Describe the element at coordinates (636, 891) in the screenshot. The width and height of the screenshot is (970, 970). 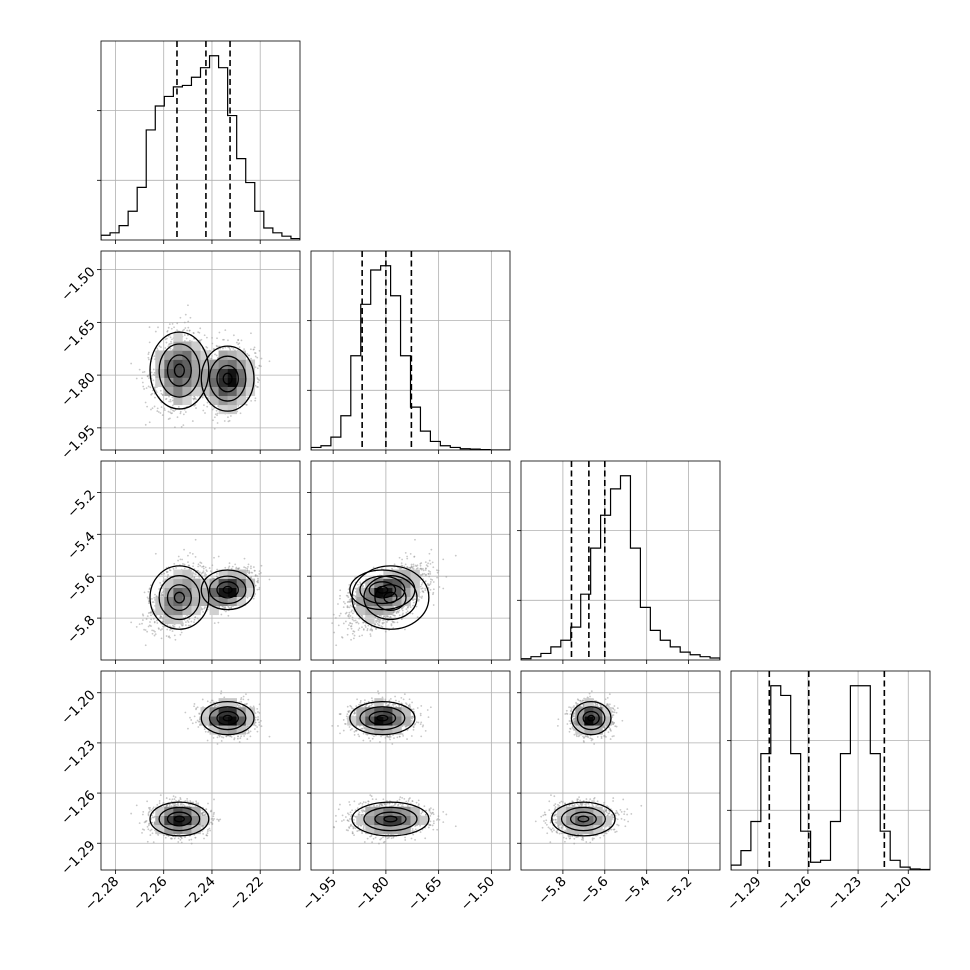
I see `x-tick-label: −5.4` at that location.